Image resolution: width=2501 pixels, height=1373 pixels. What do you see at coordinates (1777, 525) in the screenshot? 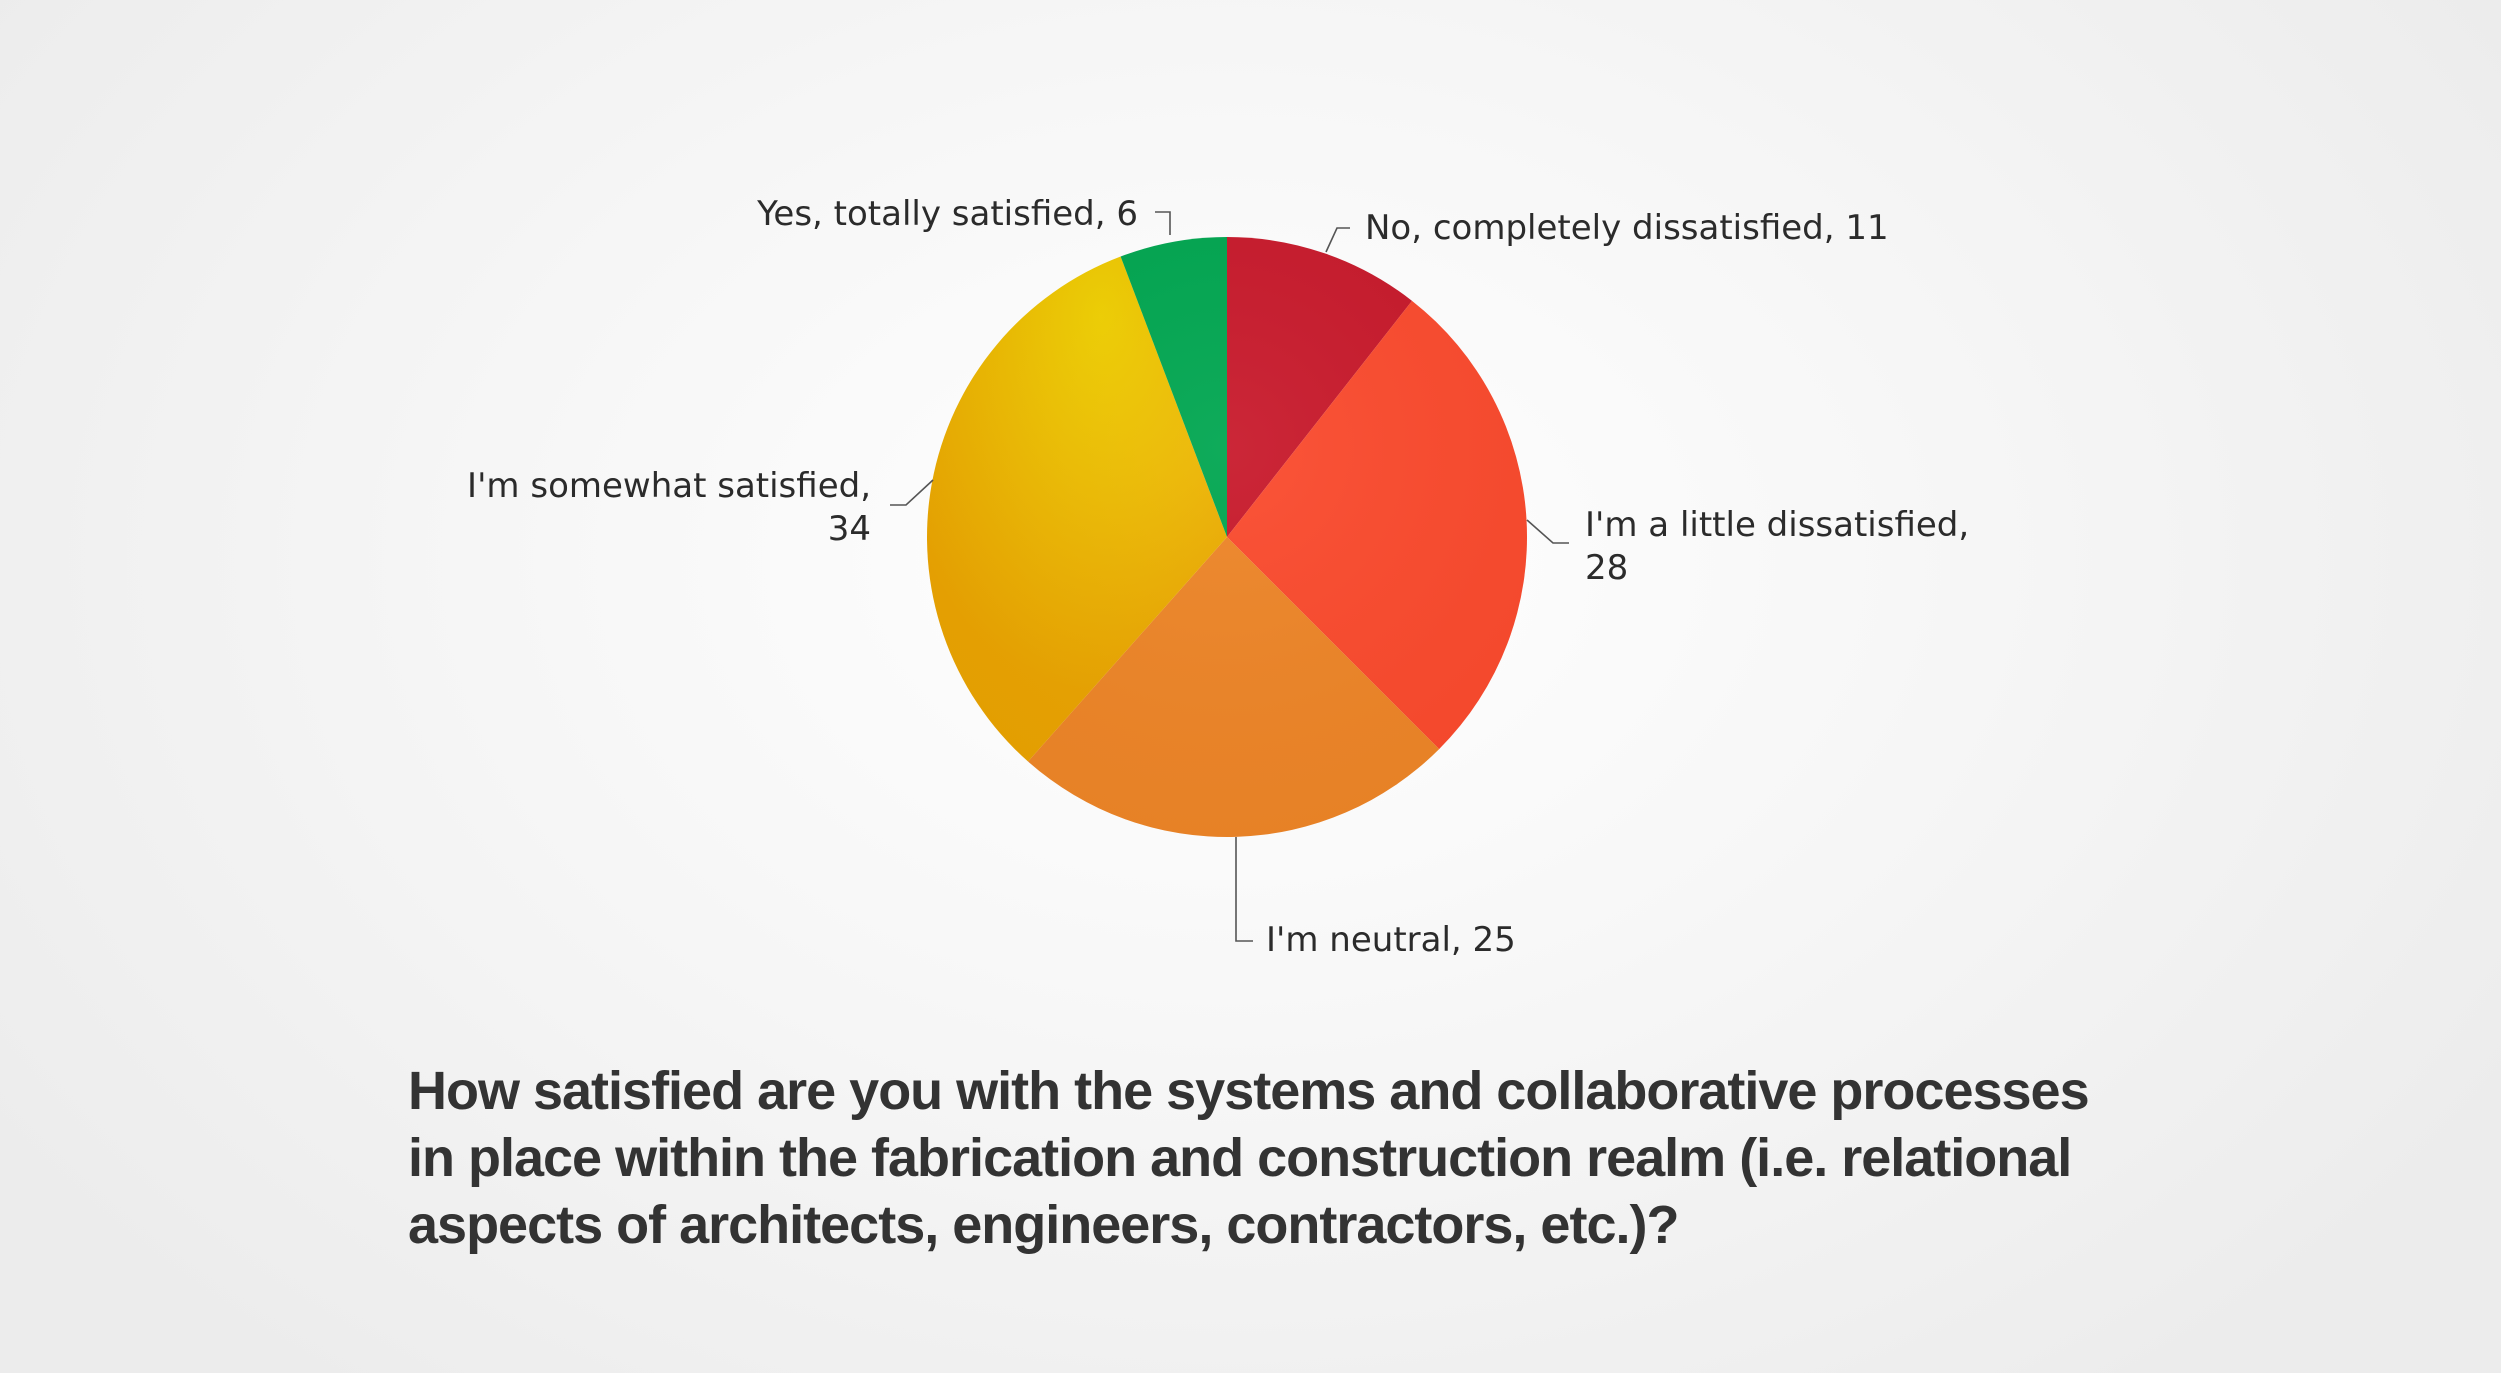
I see `data-label-line: I'm a little dissatisfied,` at bounding box center [1777, 525].